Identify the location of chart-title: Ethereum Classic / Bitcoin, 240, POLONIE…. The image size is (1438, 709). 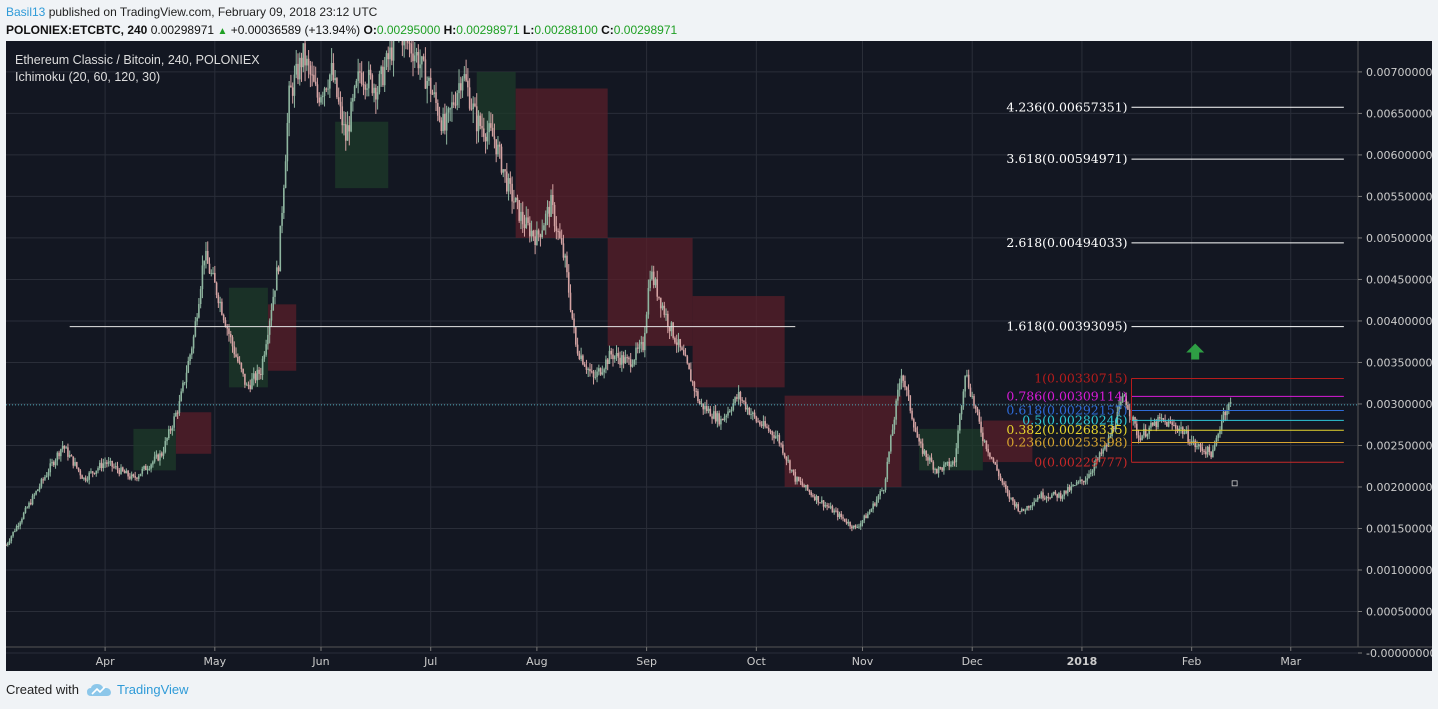
(137, 60).